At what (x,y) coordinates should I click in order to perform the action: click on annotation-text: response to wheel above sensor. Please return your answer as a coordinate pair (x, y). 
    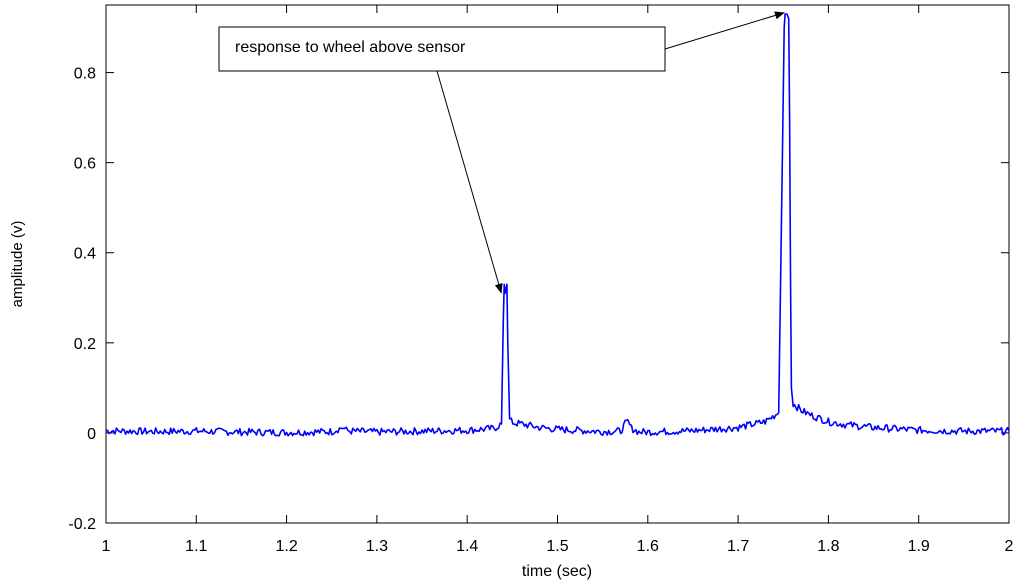
    Looking at the image, I should click on (350, 47).